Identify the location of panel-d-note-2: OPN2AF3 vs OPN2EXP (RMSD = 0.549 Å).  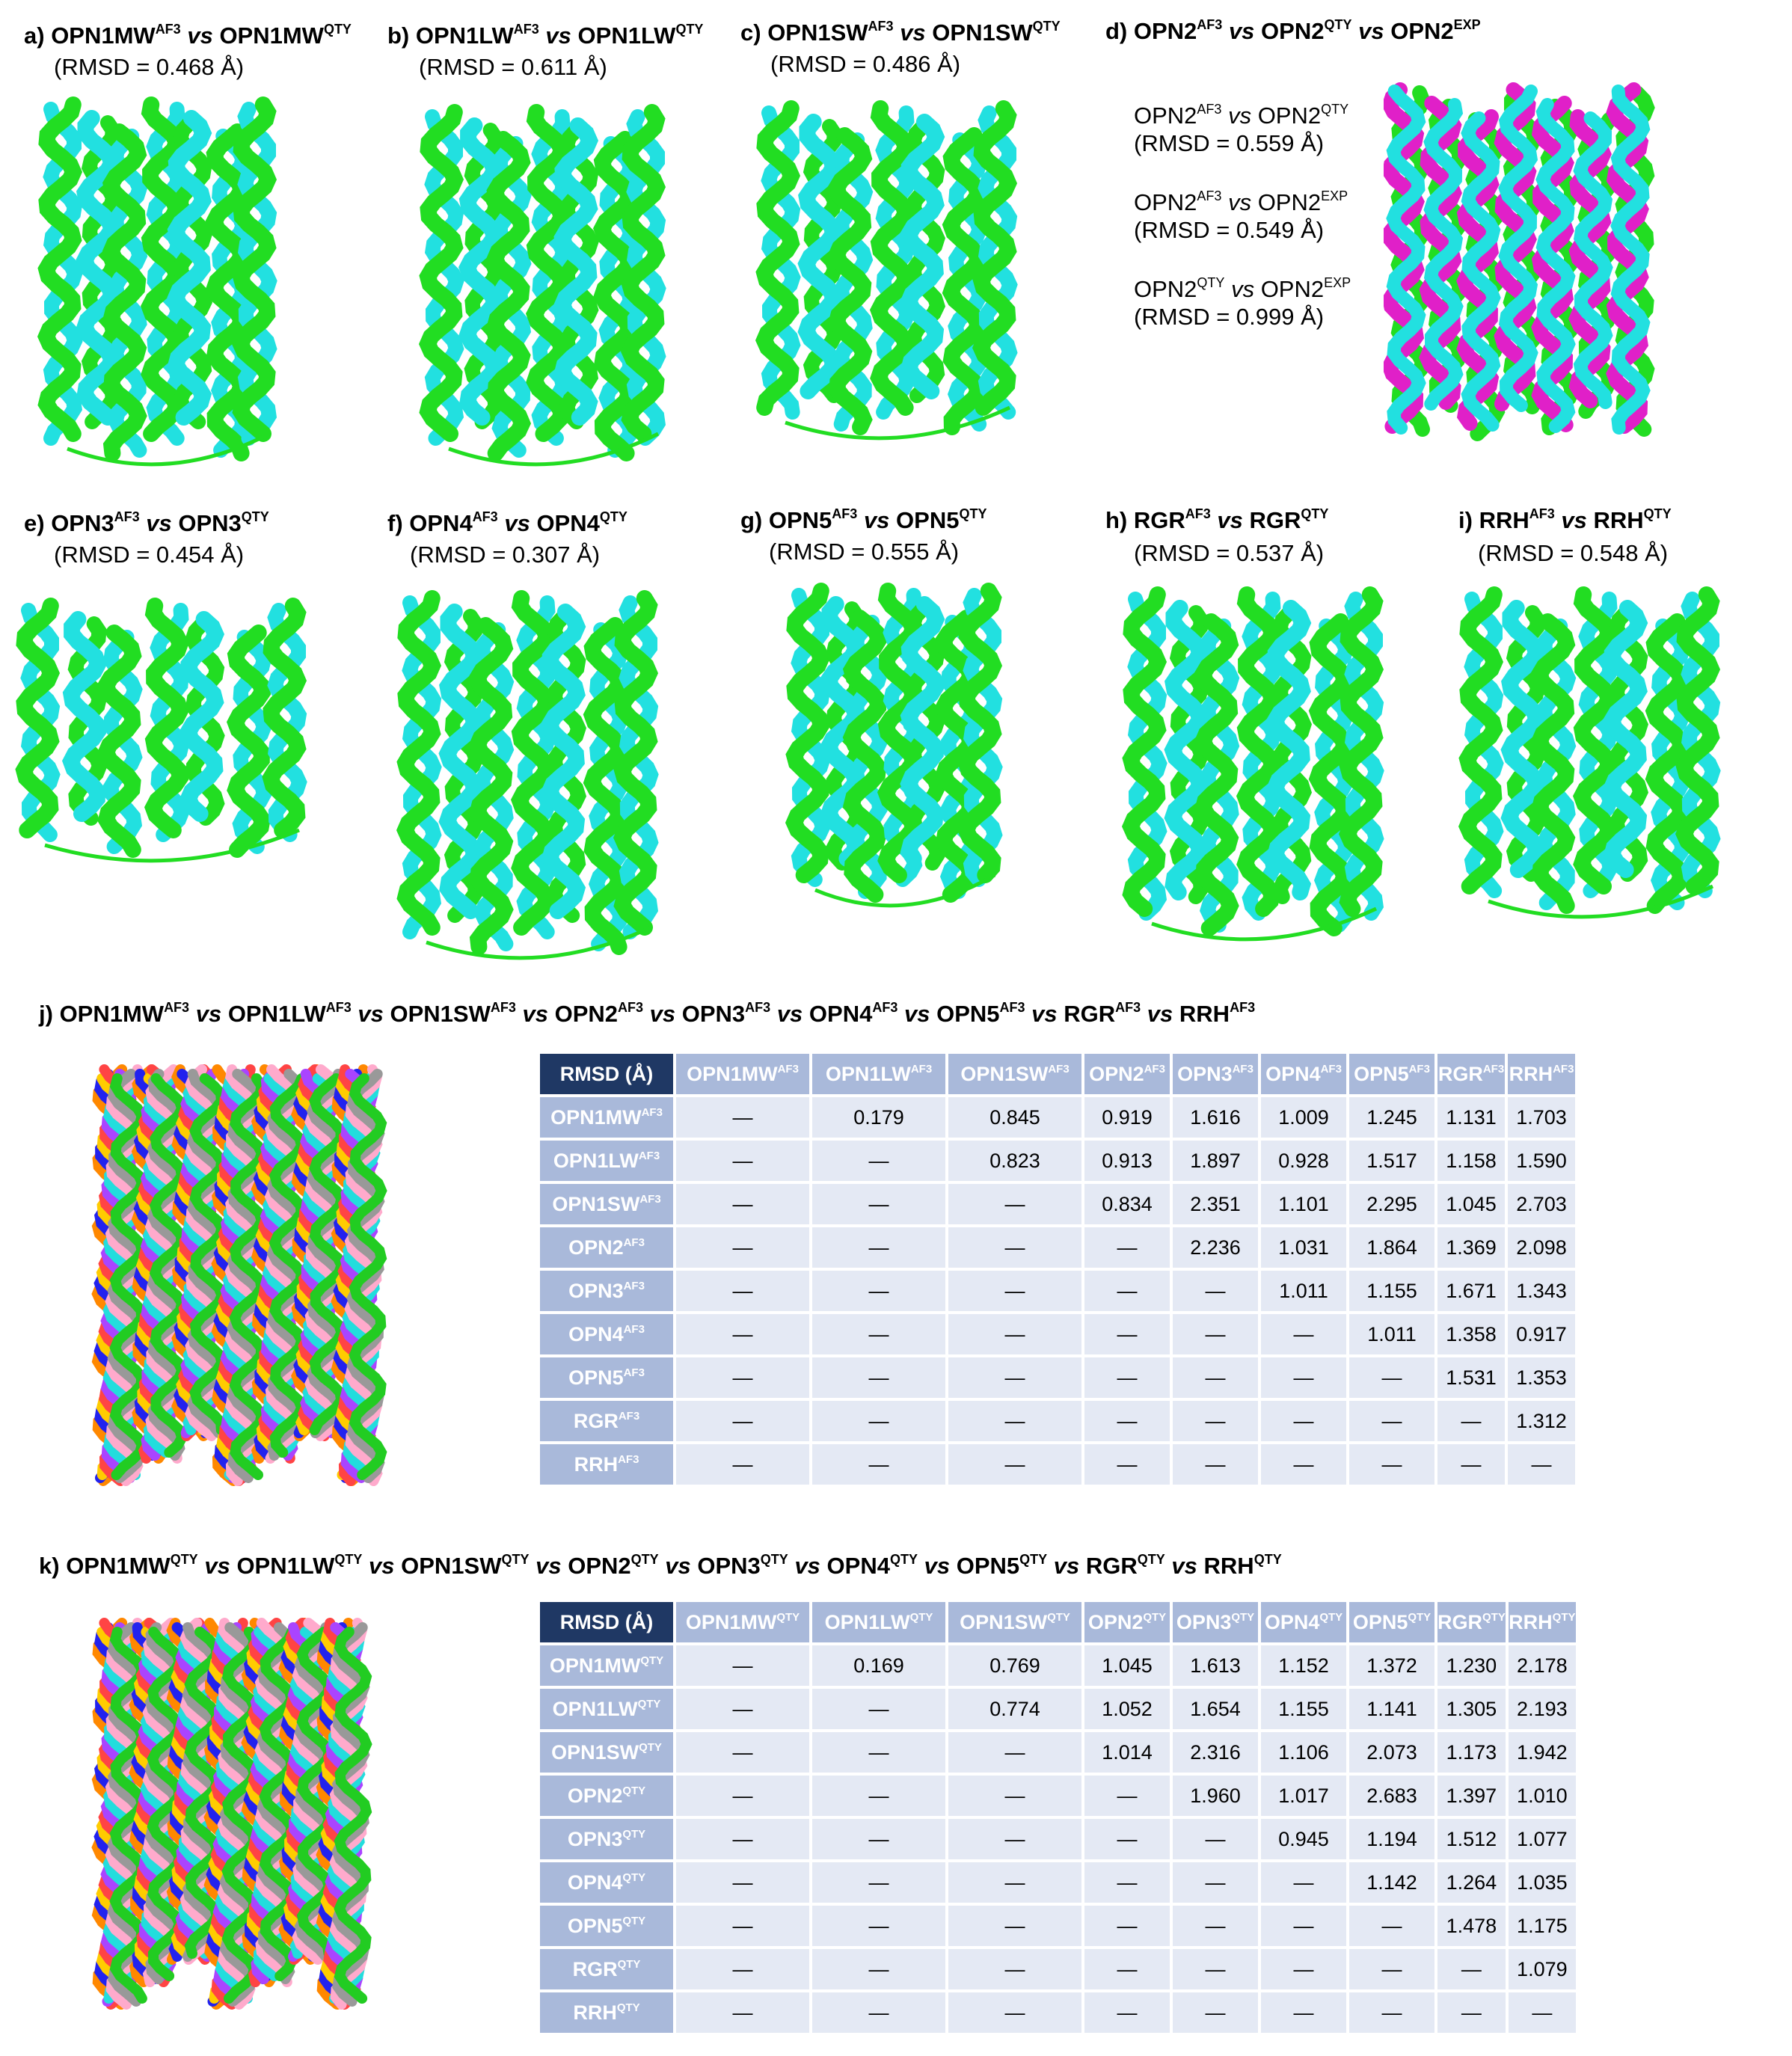
(1241, 216).